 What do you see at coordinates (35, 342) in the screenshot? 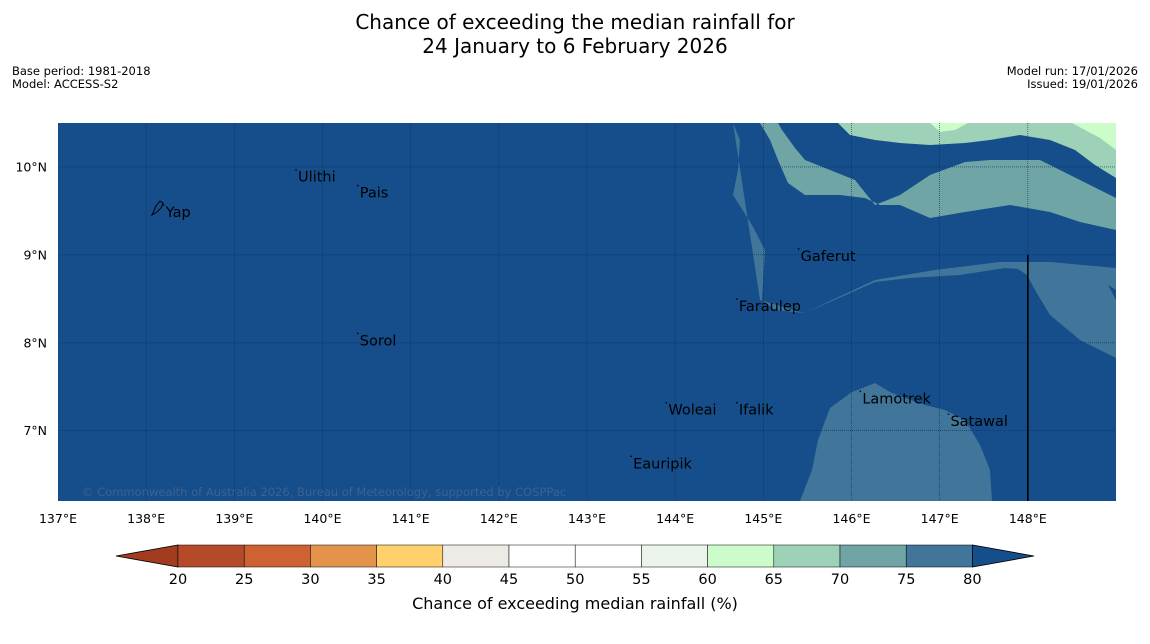
I see `lat-tick-label: 8°N` at bounding box center [35, 342].